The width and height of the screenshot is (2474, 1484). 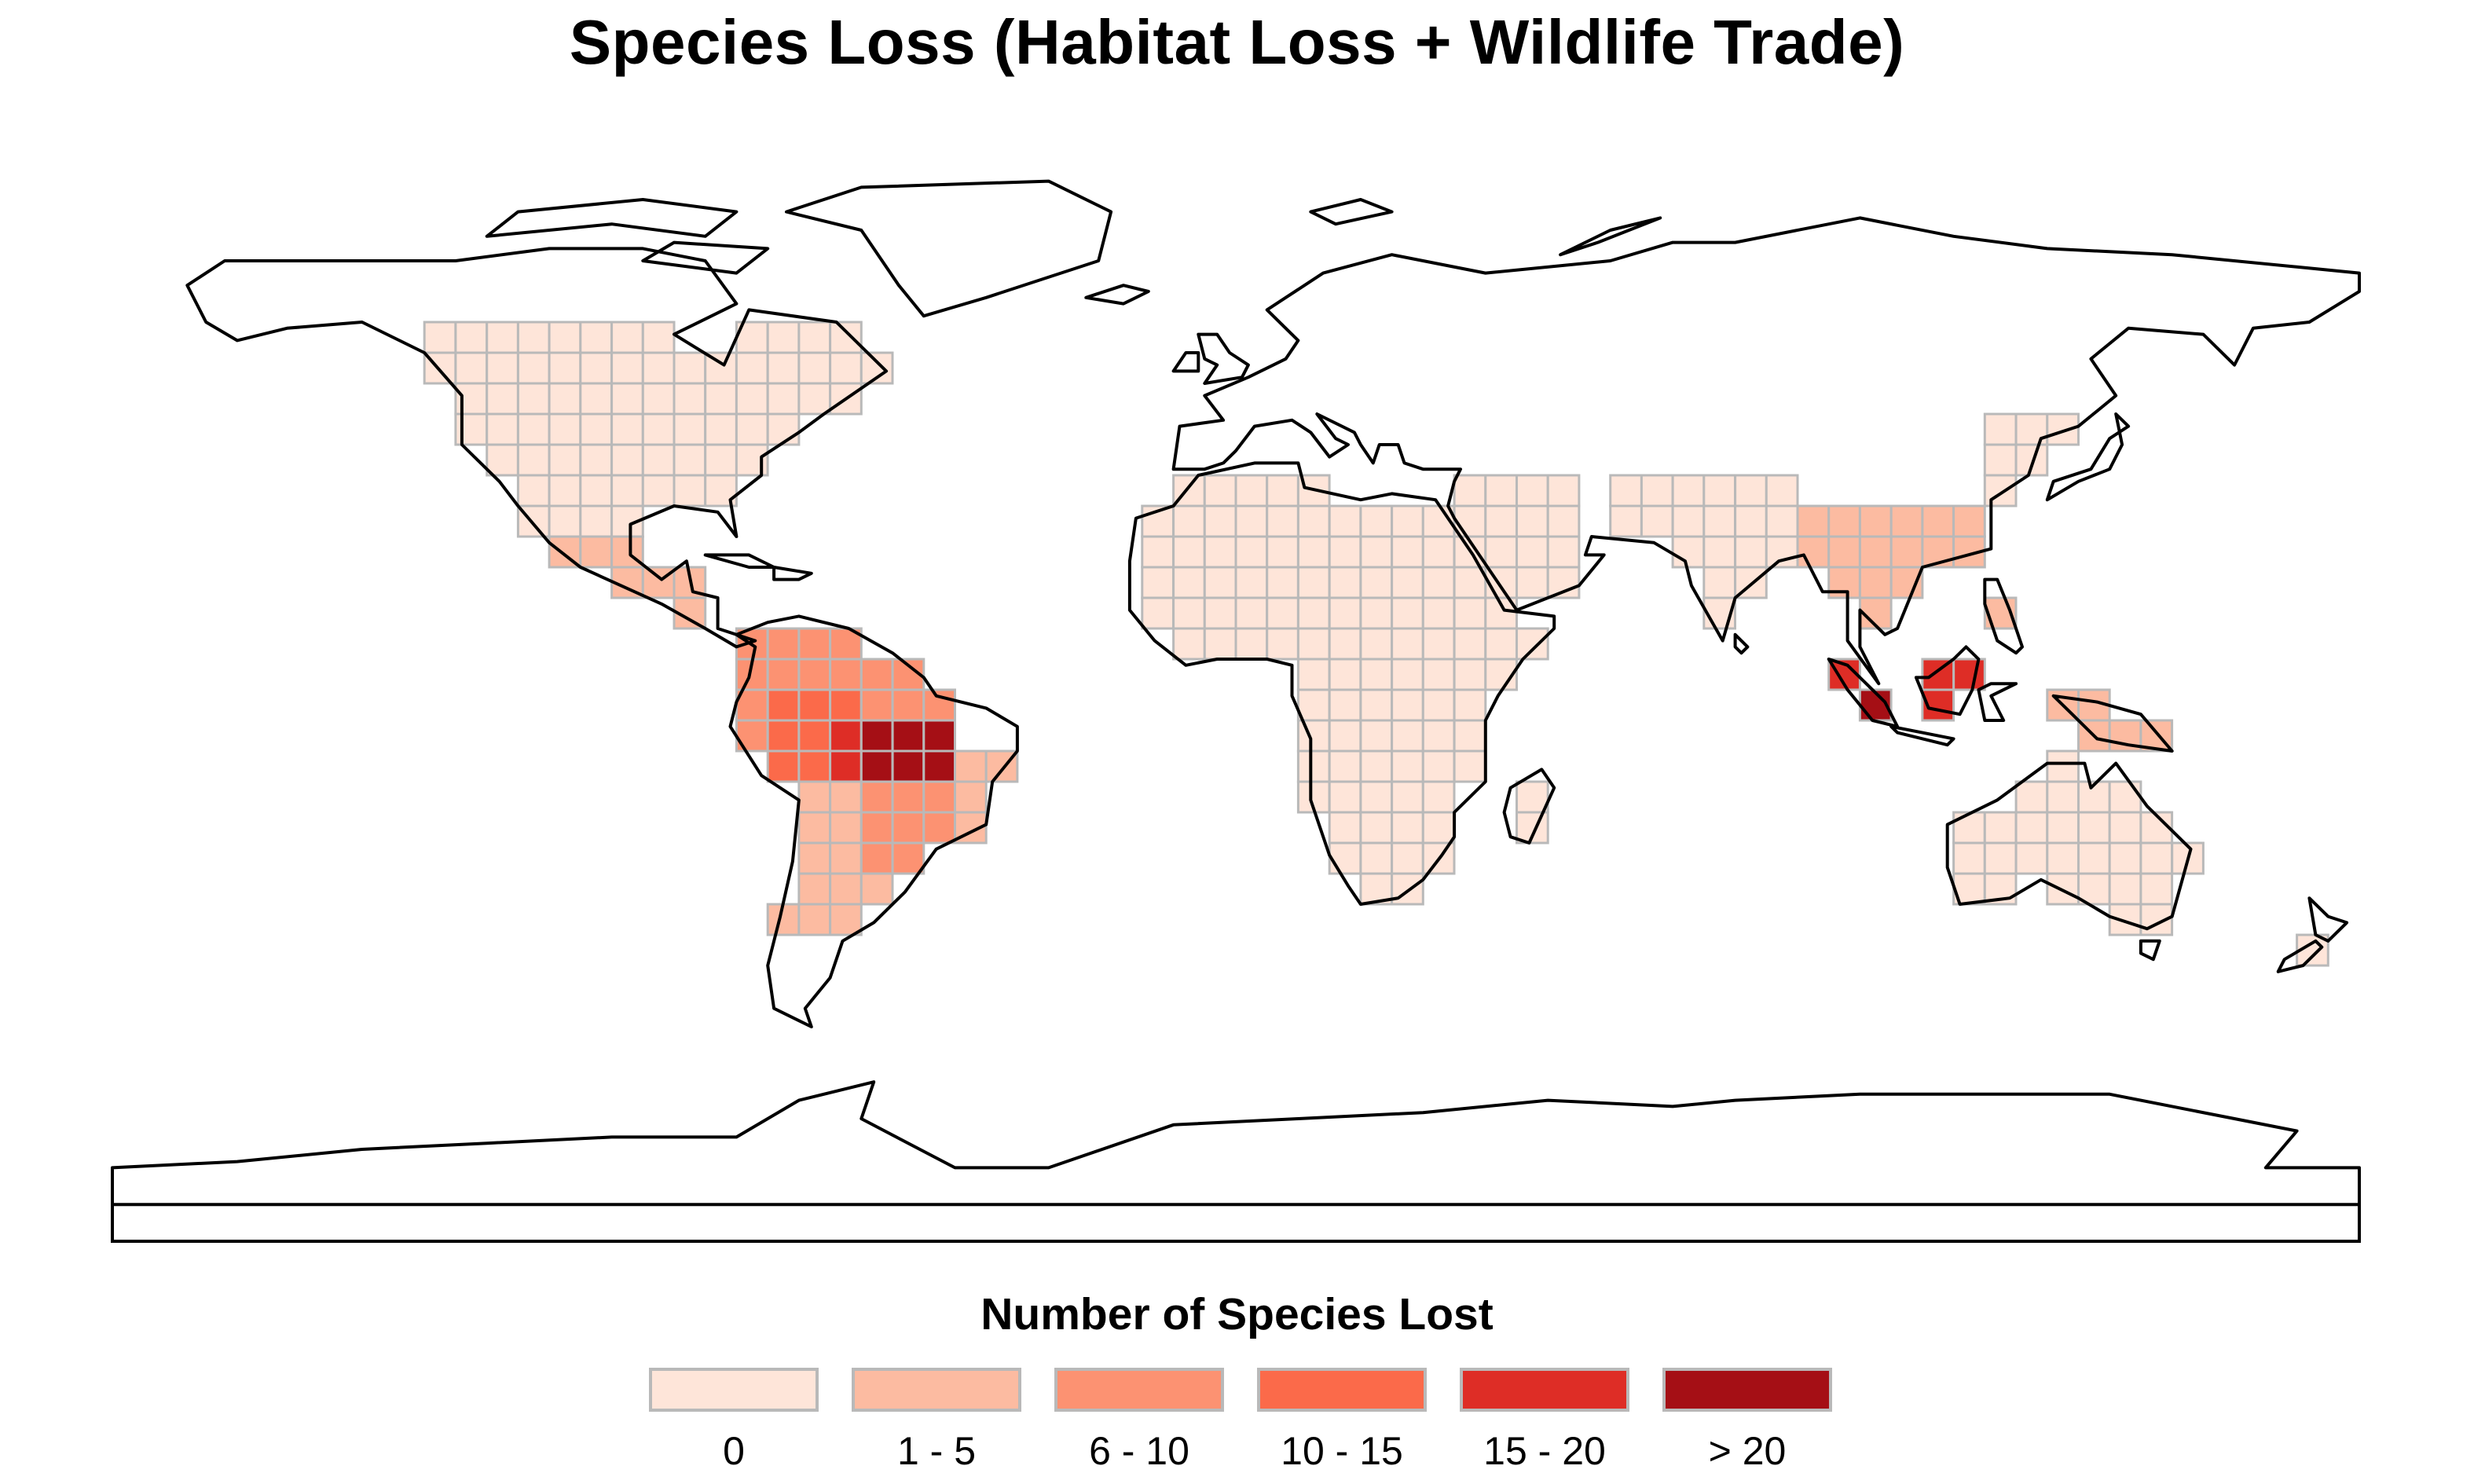 What do you see at coordinates (1139, 1451) in the screenshot?
I see `legend-label: 6 - 10` at bounding box center [1139, 1451].